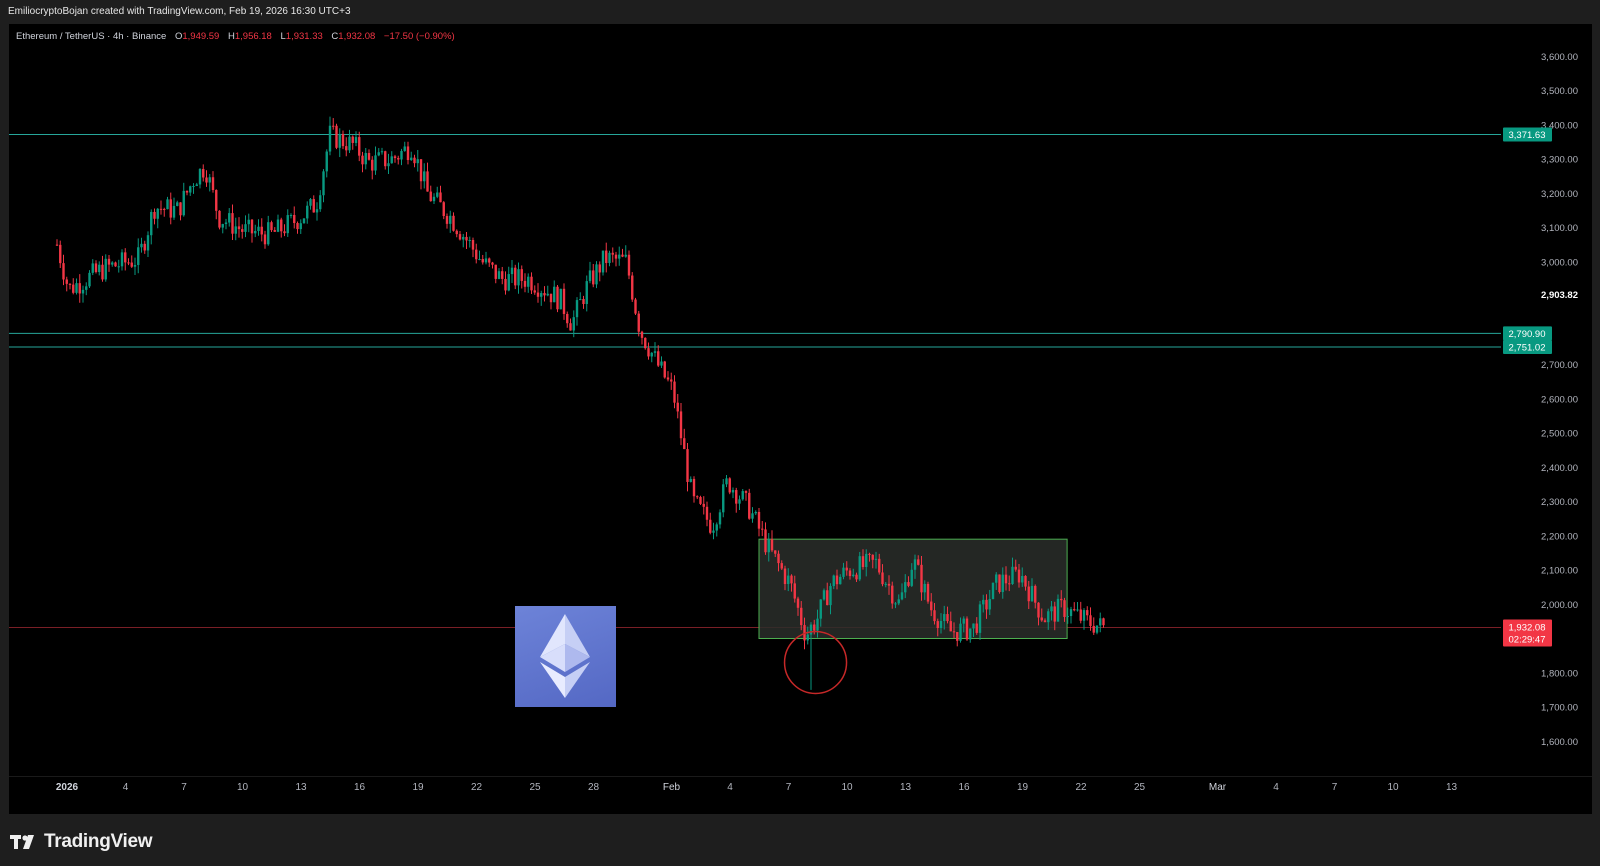 The height and width of the screenshot is (866, 1600). I want to click on tradingview-brand: TradingView, so click(81, 842).